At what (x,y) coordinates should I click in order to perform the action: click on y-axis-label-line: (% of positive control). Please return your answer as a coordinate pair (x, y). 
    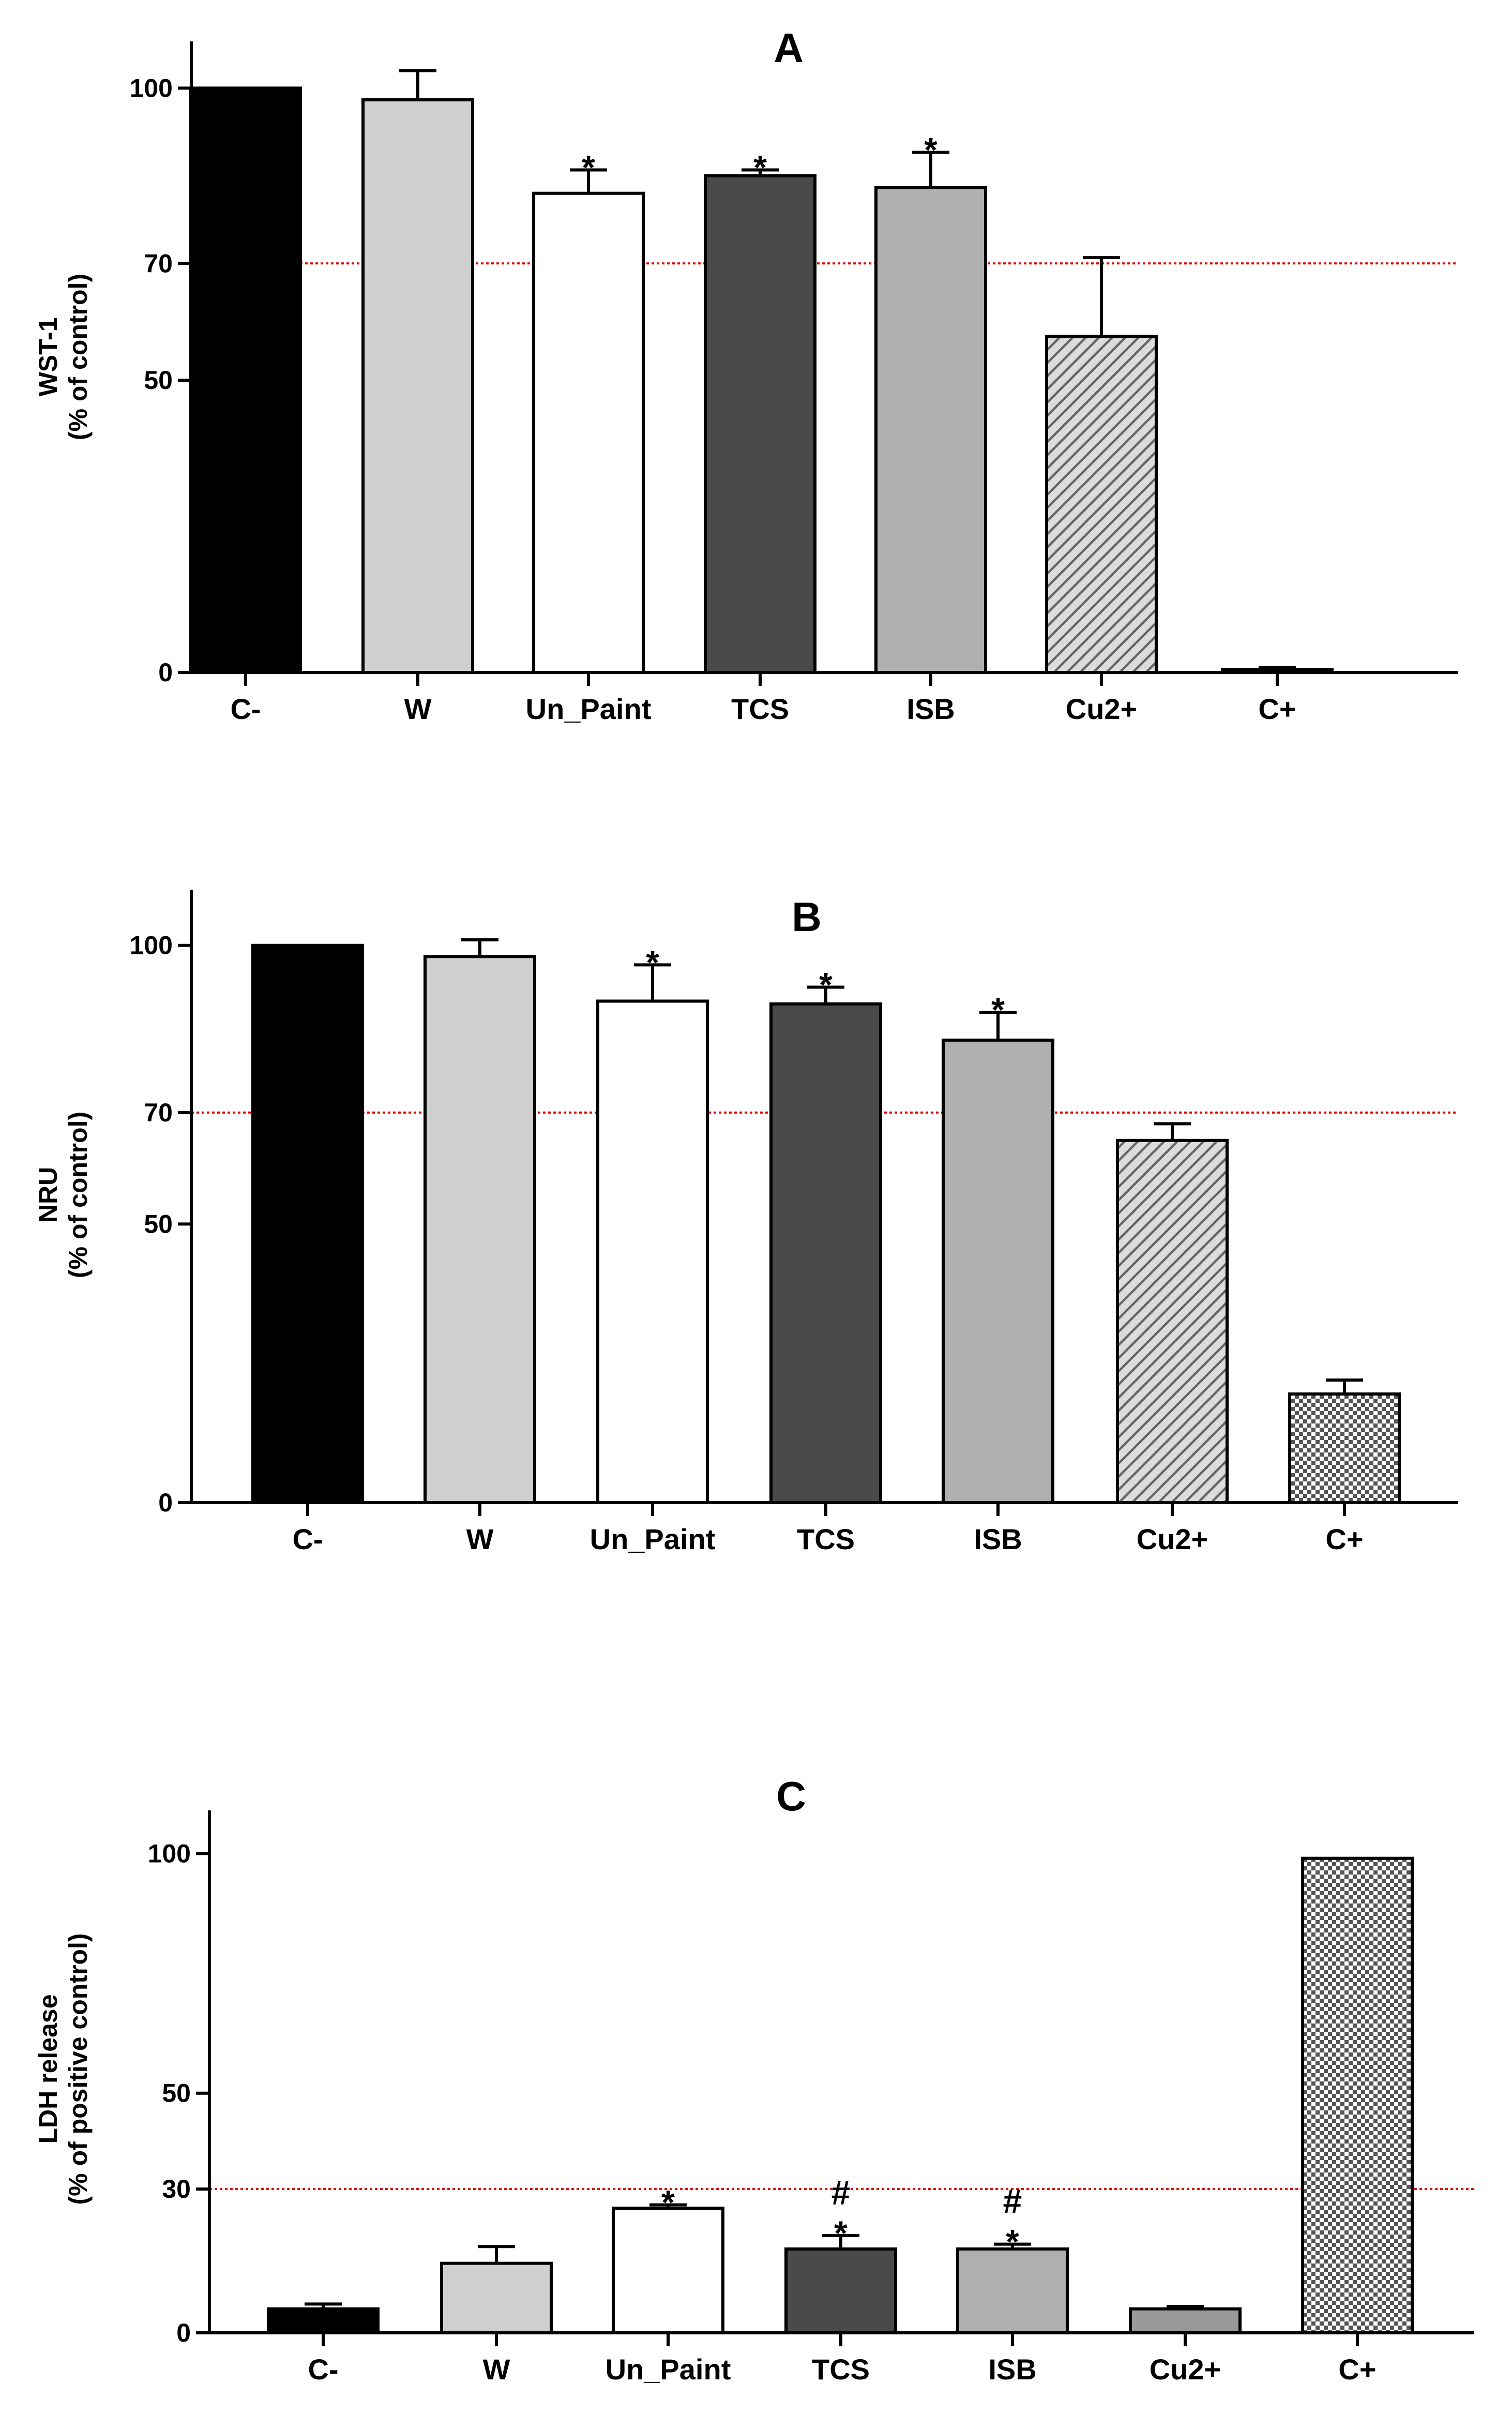
    Looking at the image, I should click on (78, 2070).